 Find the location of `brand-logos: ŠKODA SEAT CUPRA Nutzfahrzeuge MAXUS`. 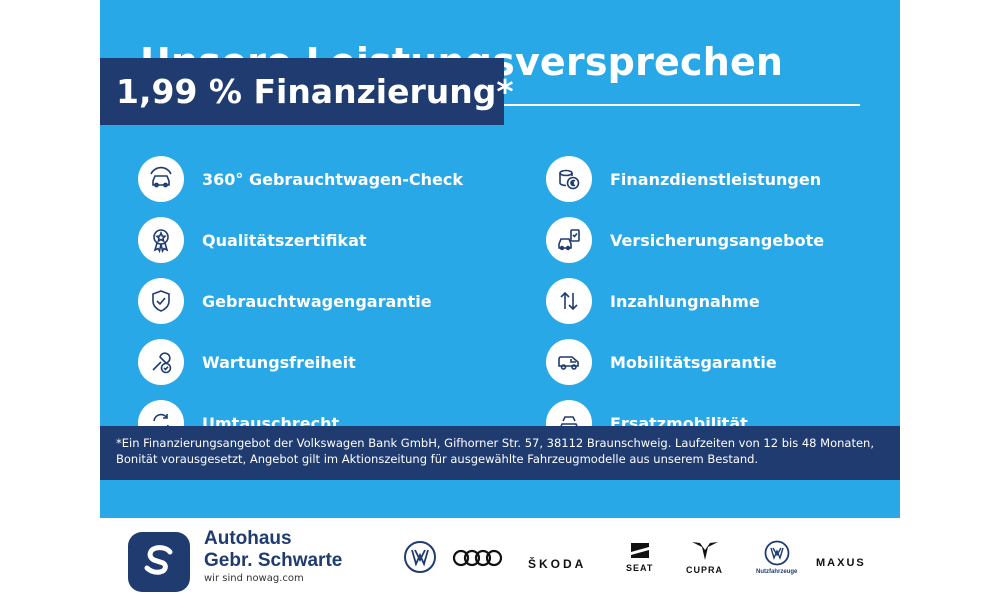

brand-logos: ŠKODA SEAT CUPRA Nutzfahrzeuge MAXUS is located at coordinates (640, 562).